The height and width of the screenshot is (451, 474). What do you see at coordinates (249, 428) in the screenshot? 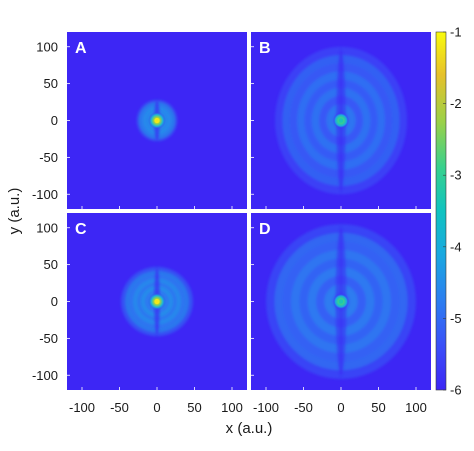
I see `x-axis-label: x (a.u.)` at bounding box center [249, 428].